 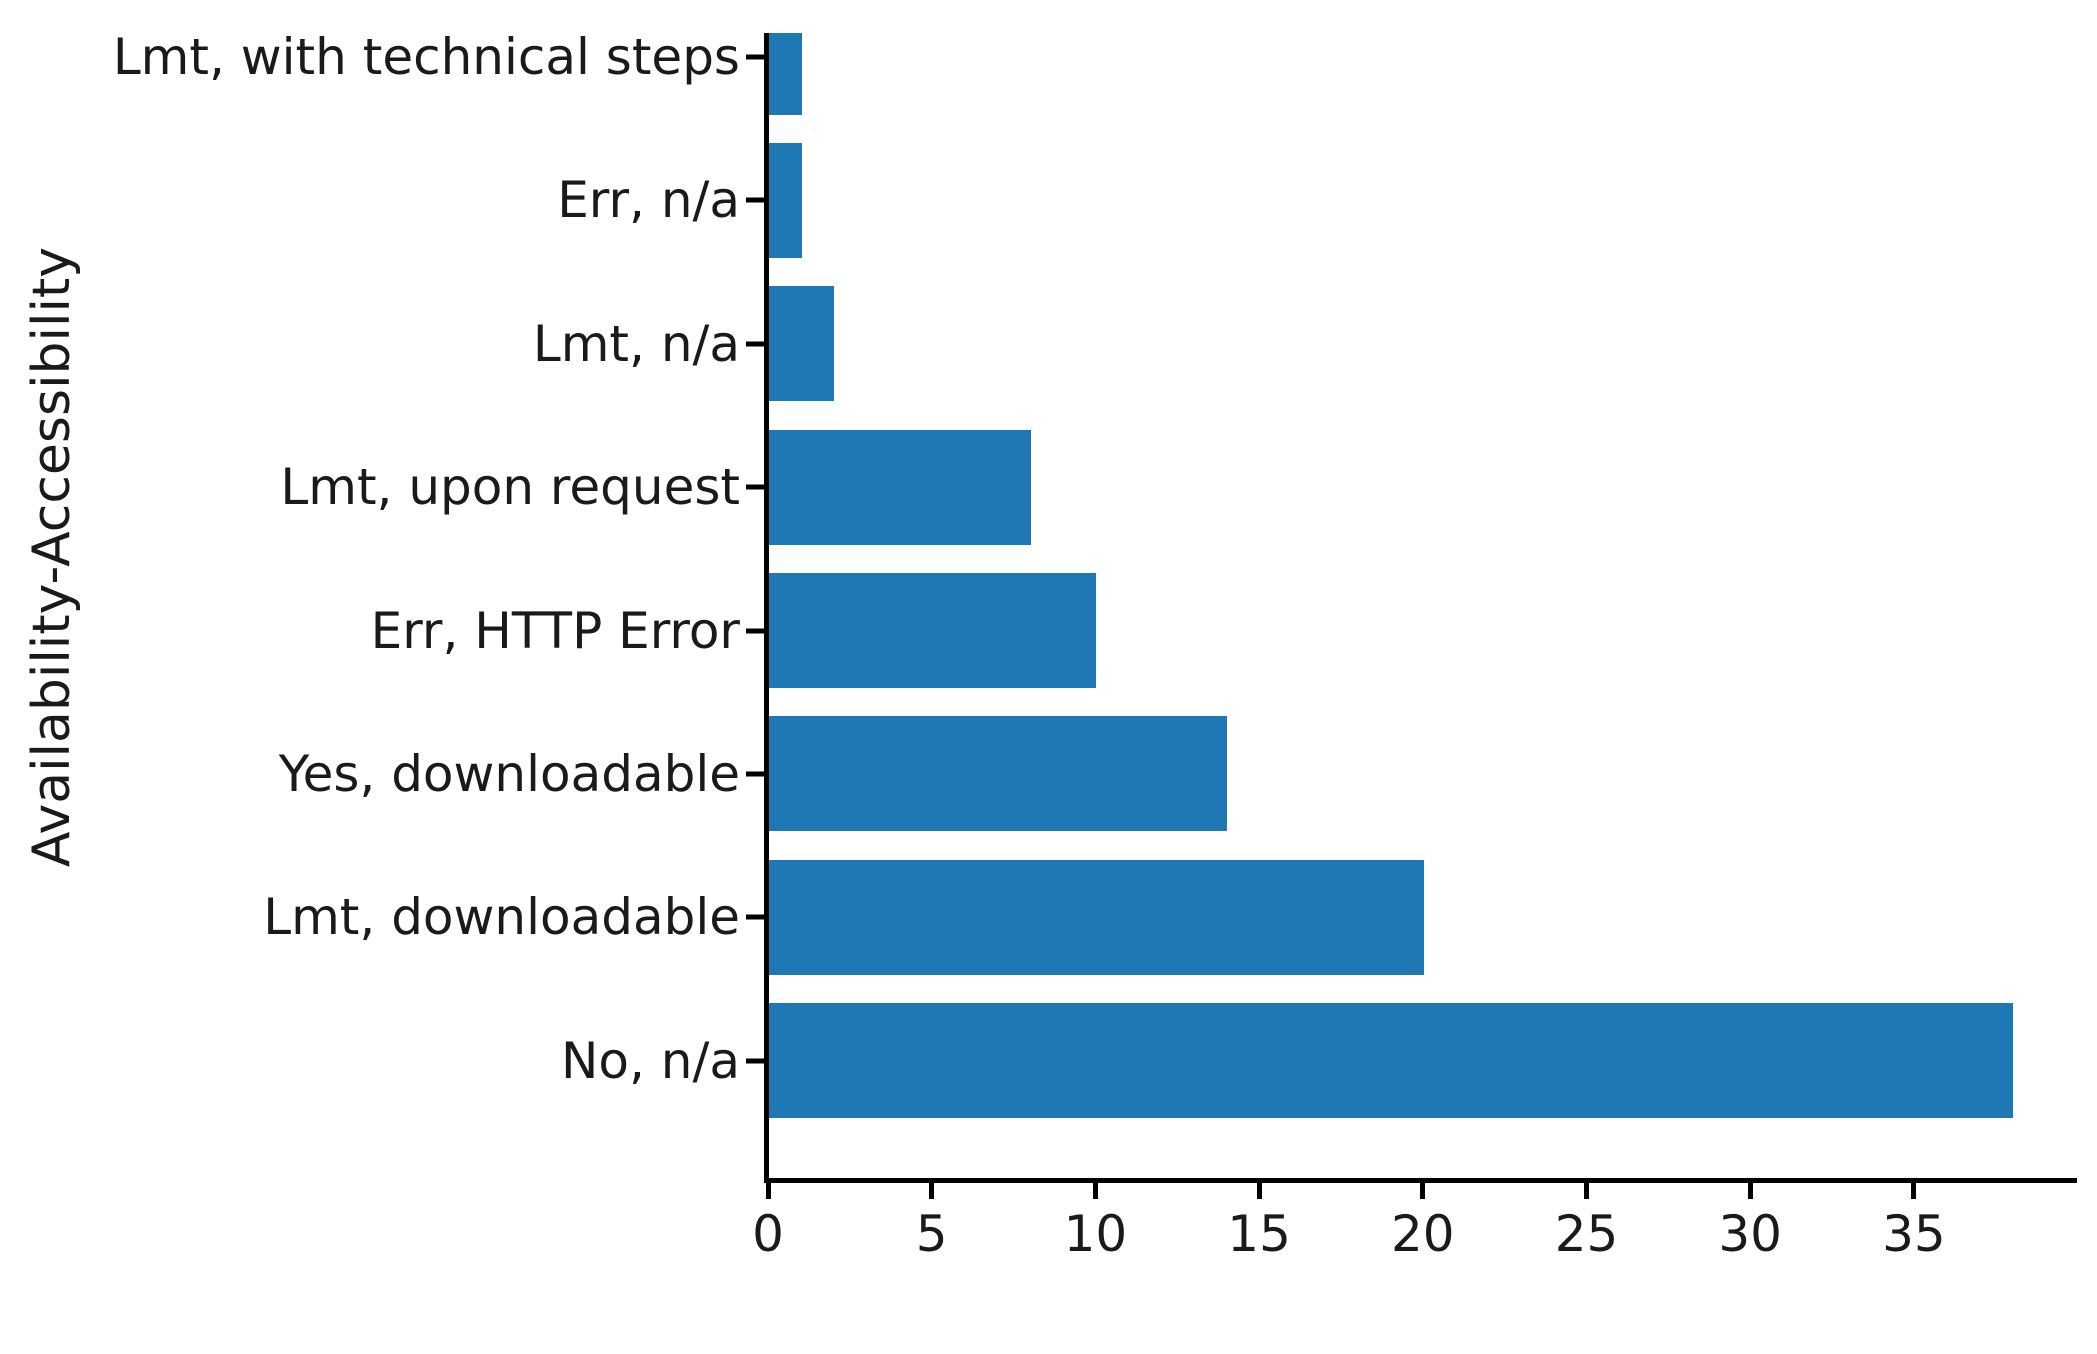 I want to click on x-tick-label: 20, so click(x=1422, y=1234).